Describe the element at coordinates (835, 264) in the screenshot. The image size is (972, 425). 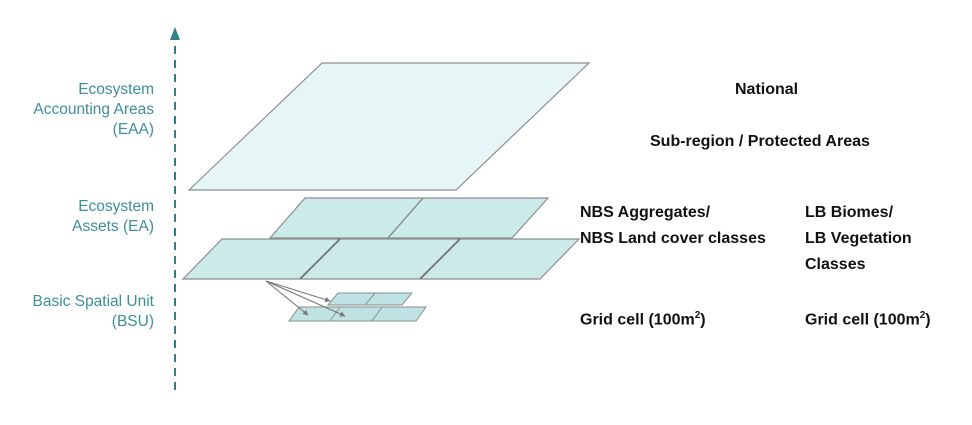
I see `lb-label-line3: Classes` at that location.